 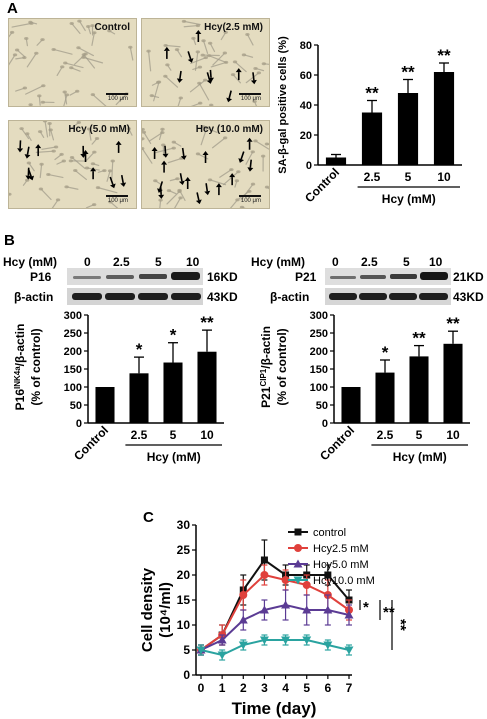 What do you see at coordinates (186, 675) in the screenshot?
I see `y-tick-label: 0` at bounding box center [186, 675].